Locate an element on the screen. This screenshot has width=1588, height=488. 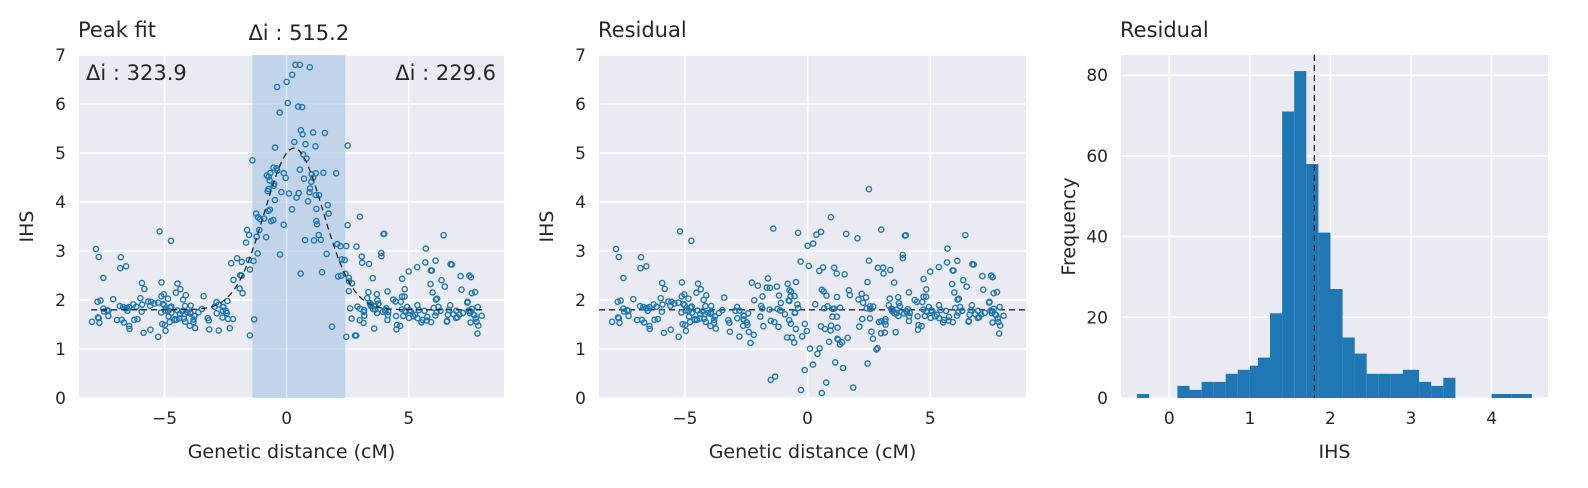
chart-title: Residual is located at coordinates (1164, 30).